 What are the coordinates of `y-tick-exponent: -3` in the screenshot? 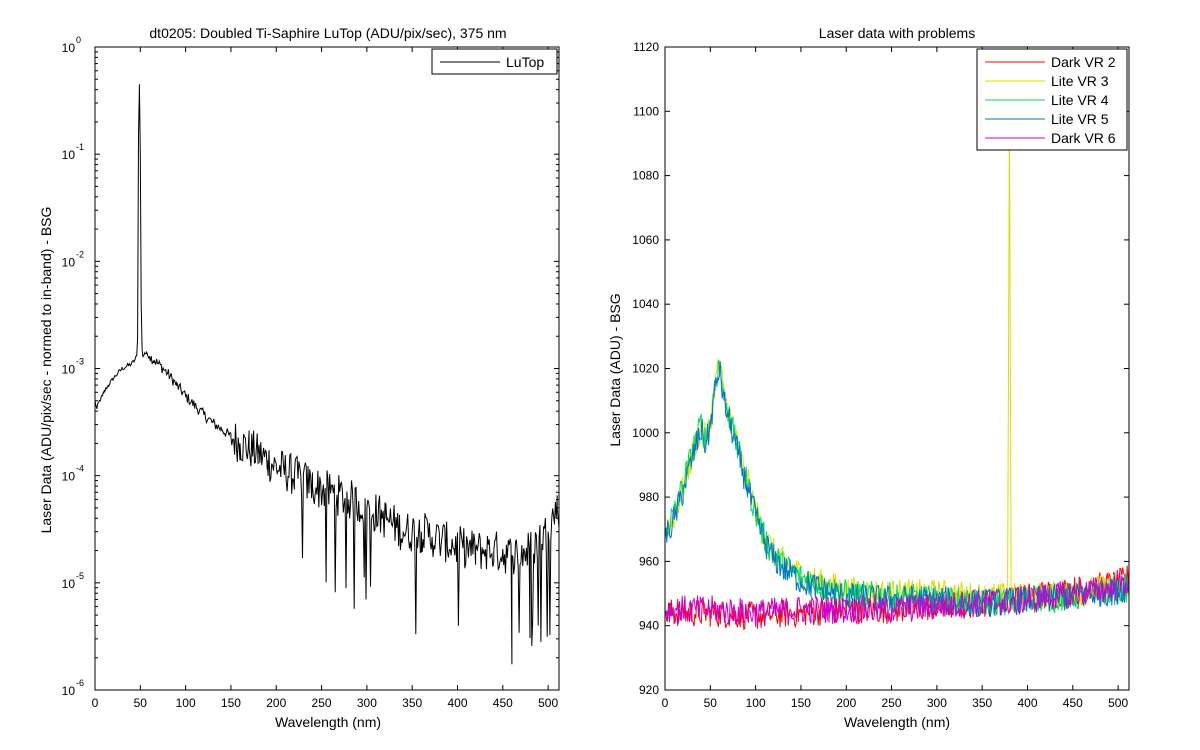 It's located at (80, 362).